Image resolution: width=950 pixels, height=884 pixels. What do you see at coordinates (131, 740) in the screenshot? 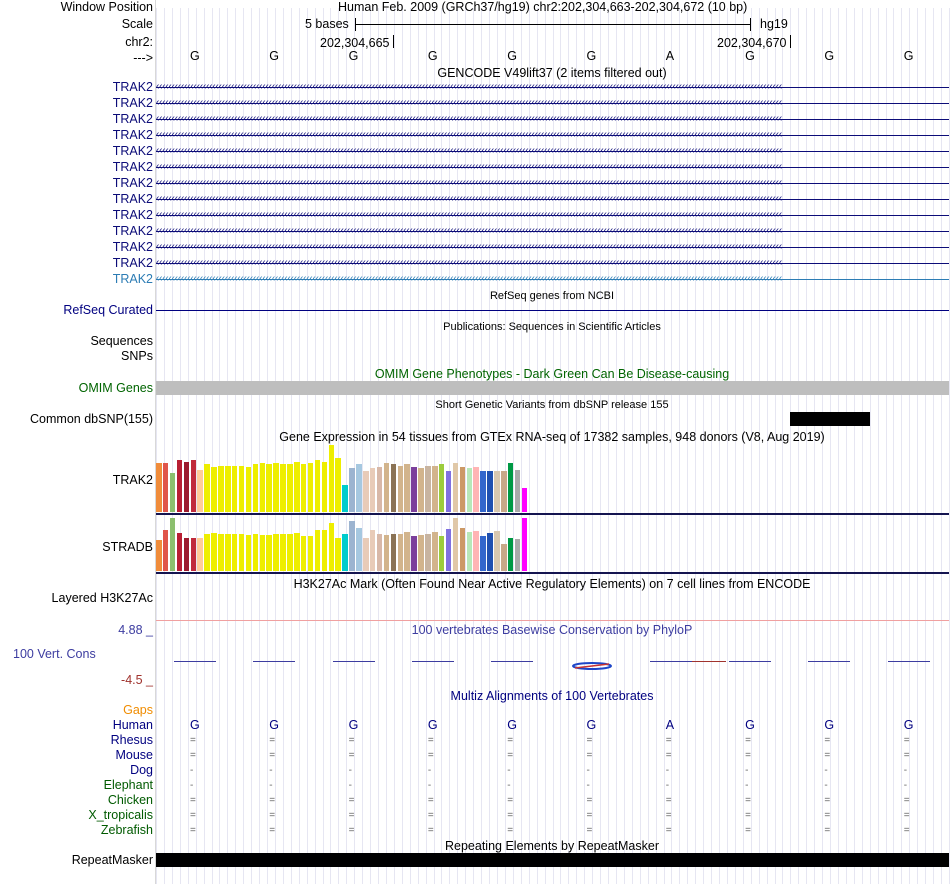
I see `multiz-species-label: Rhesus` at bounding box center [131, 740].